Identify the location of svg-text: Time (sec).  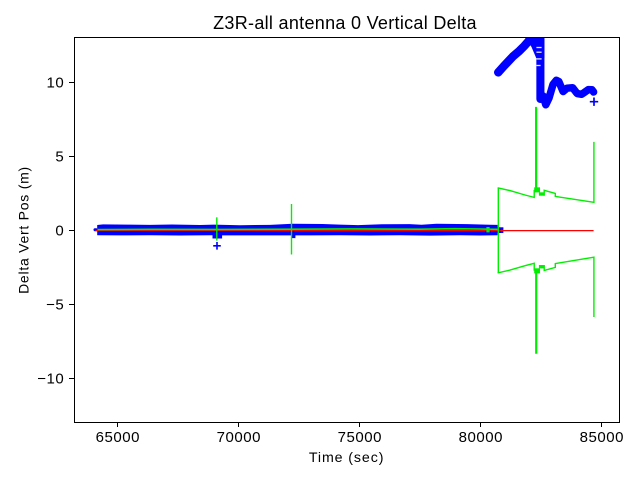
(346, 458).